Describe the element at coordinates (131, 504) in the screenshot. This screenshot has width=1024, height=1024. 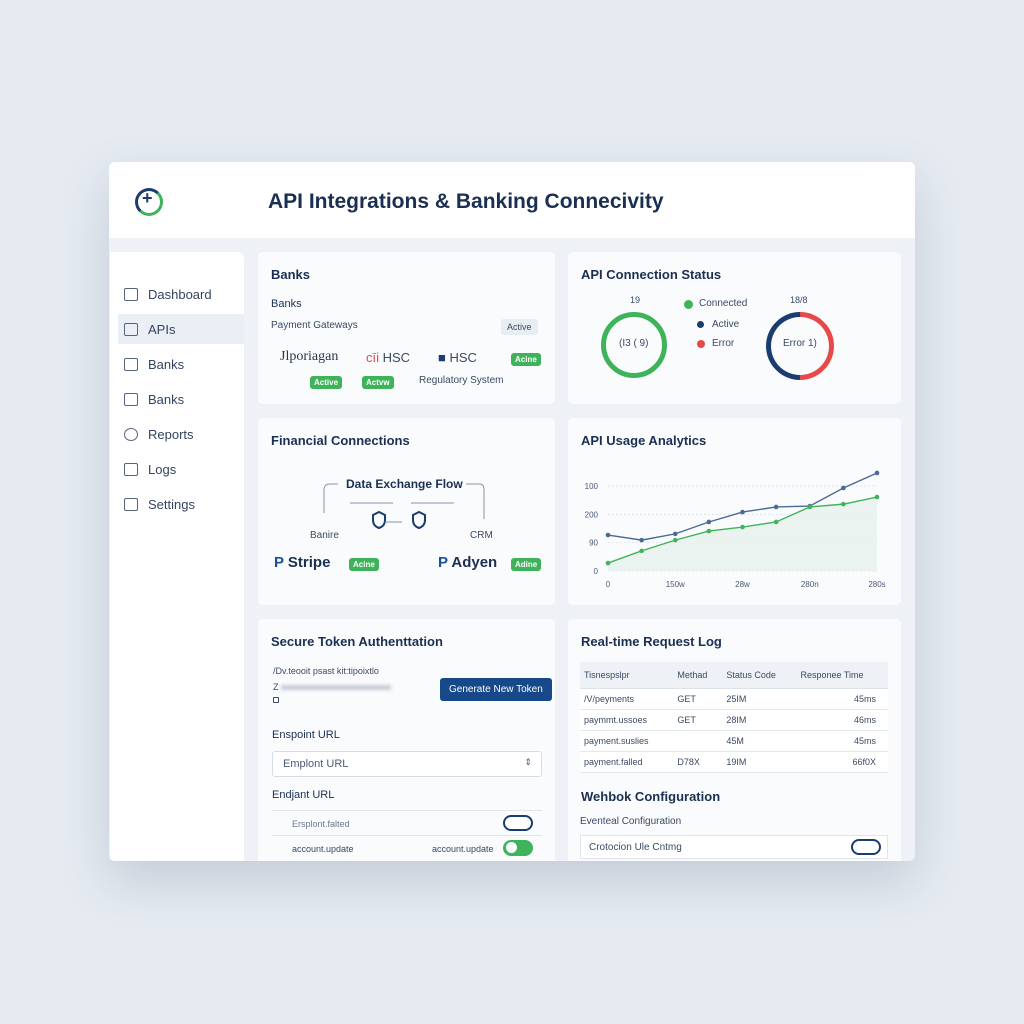
I see `settings-icon` at that location.